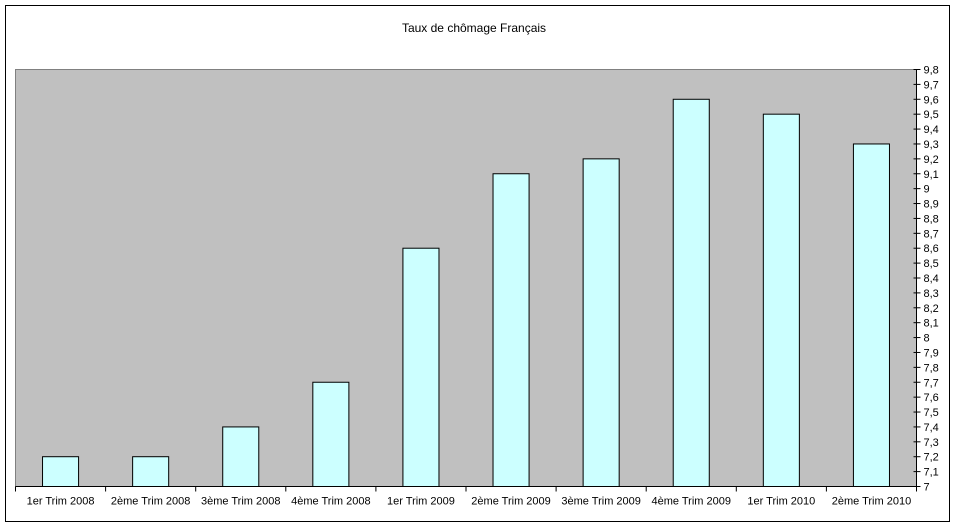 This screenshot has width=955, height=528. I want to click on x-tick-label: 4ème Trim 2008, so click(330, 502).